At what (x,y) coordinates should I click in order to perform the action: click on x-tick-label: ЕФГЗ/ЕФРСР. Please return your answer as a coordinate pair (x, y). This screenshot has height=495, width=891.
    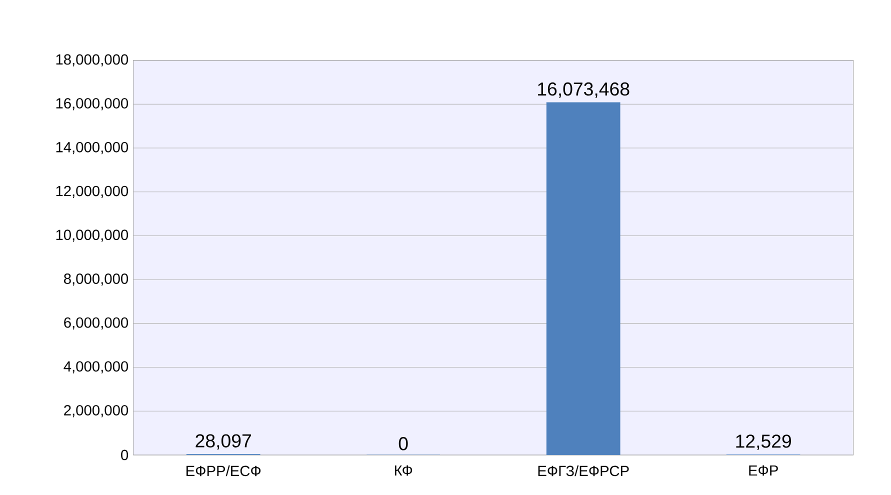
    Looking at the image, I should click on (583, 470).